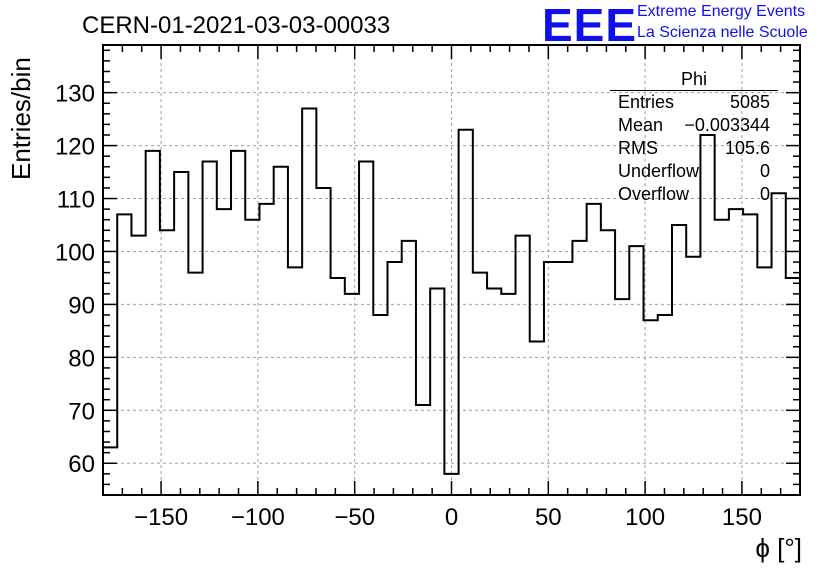 The width and height of the screenshot is (836, 572). I want to click on y-tick-label: 110, so click(76, 200).